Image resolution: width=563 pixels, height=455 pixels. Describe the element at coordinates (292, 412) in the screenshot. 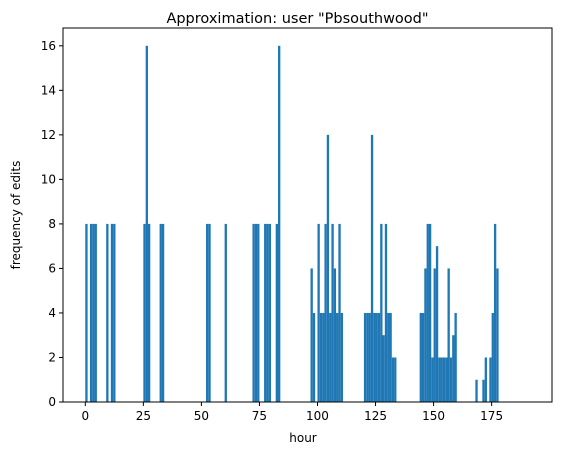

I see `x-axis: 0 25 50 75 100 125 150 175` at that location.